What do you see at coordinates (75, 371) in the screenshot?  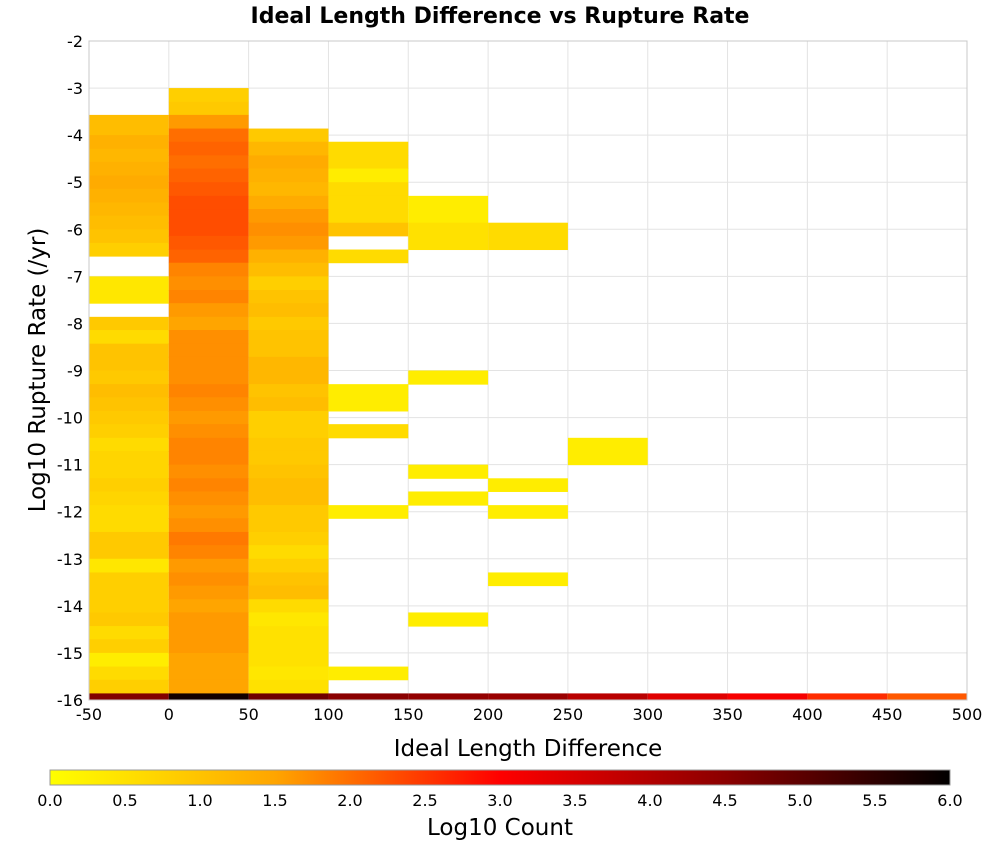 I see `y-tick-label: -9` at bounding box center [75, 371].